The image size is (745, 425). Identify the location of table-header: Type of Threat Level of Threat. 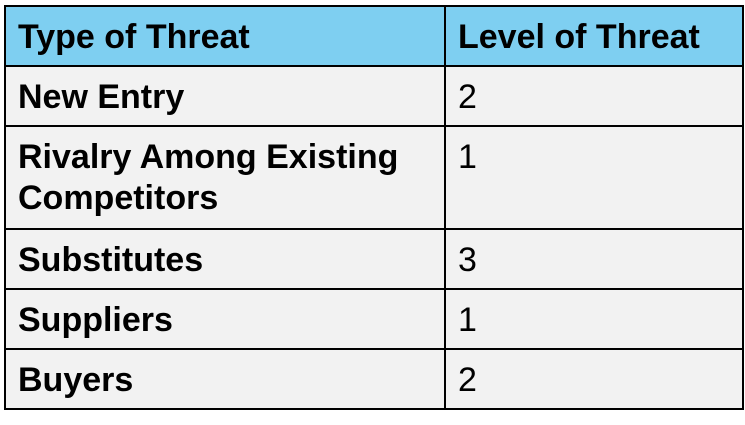
(374, 36).